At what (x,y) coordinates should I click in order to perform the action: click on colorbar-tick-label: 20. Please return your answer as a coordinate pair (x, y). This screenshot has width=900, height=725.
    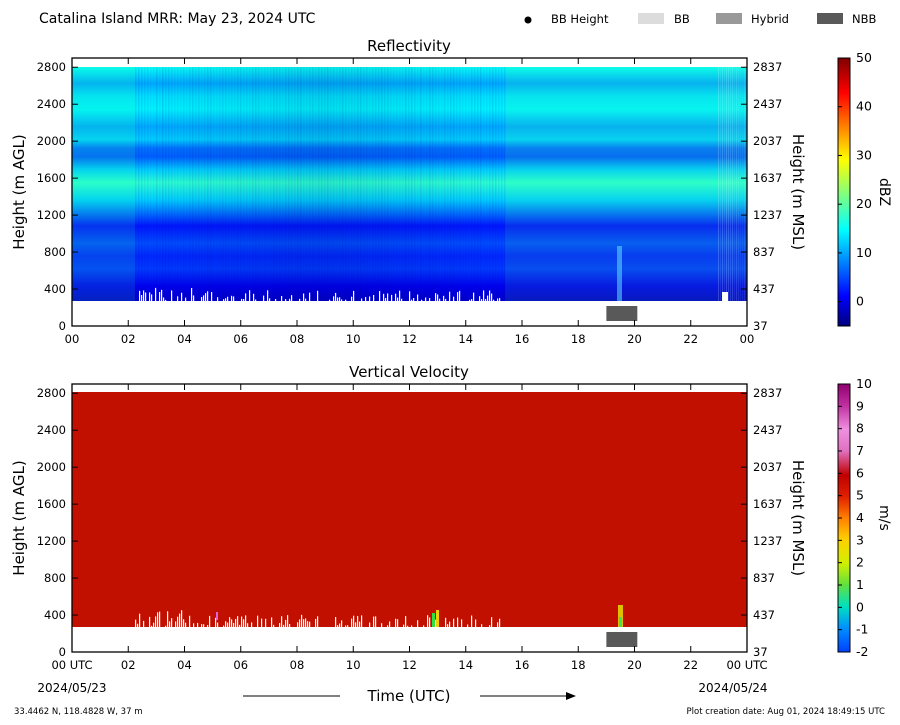
    Looking at the image, I should click on (864, 203).